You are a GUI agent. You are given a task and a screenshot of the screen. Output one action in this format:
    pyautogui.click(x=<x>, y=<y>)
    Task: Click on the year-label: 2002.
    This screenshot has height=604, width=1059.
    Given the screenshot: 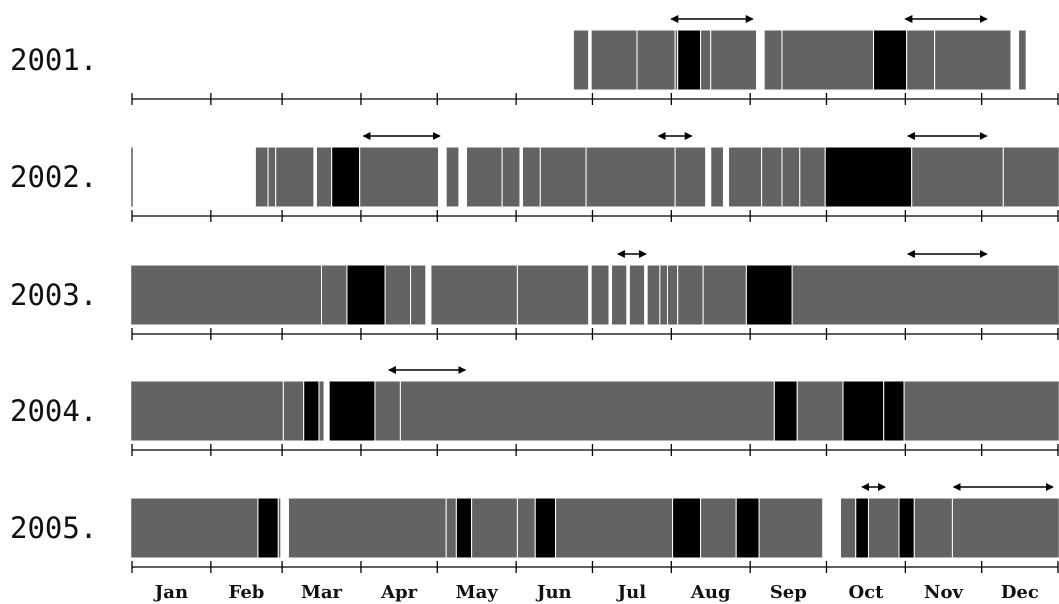 What is the action you would take?
    pyautogui.click(x=53, y=177)
    